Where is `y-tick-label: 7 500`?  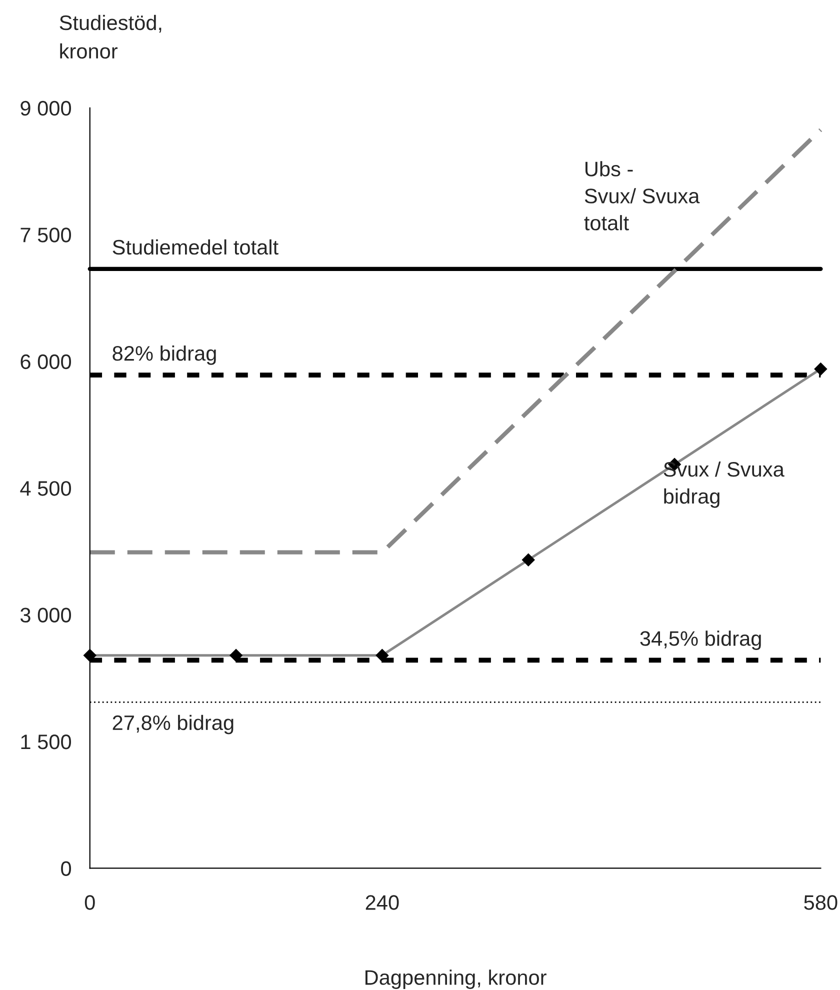 y-tick-label: 7 500 is located at coordinates (46, 235).